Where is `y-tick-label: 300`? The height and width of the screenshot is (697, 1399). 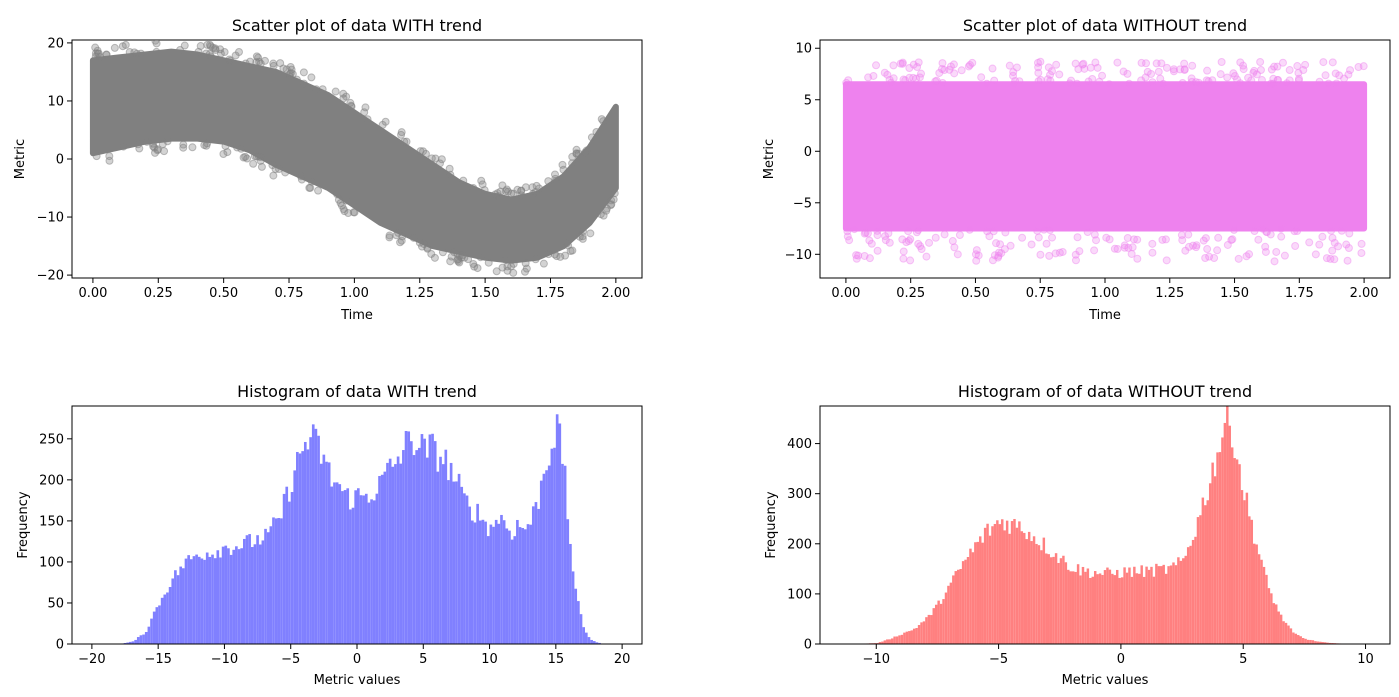
y-tick-label: 300 is located at coordinates (799, 494).